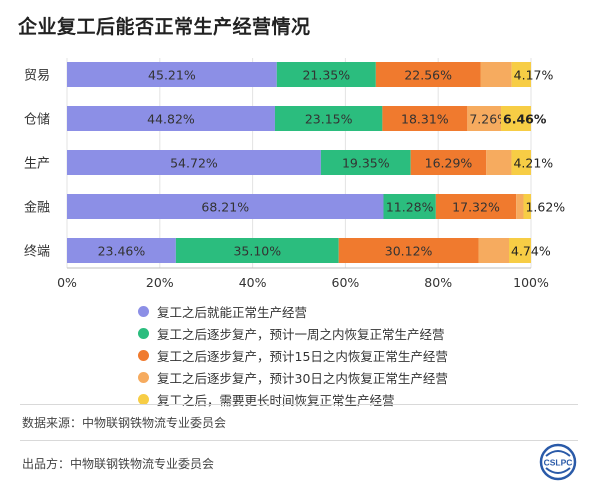 The width and height of the screenshot is (598, 492). I want to click on data-label: 23.46%, so click(122, 251).